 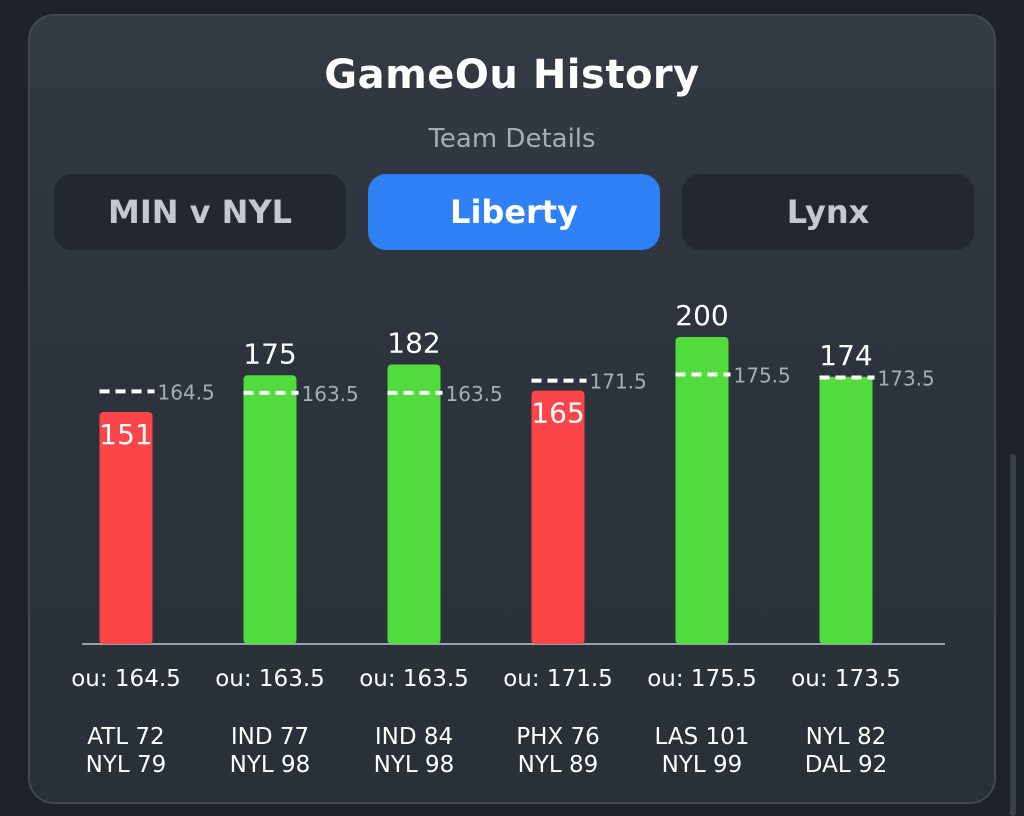 I want to click on game-score-line-2: NYL 89, so click(x=558, y=765).